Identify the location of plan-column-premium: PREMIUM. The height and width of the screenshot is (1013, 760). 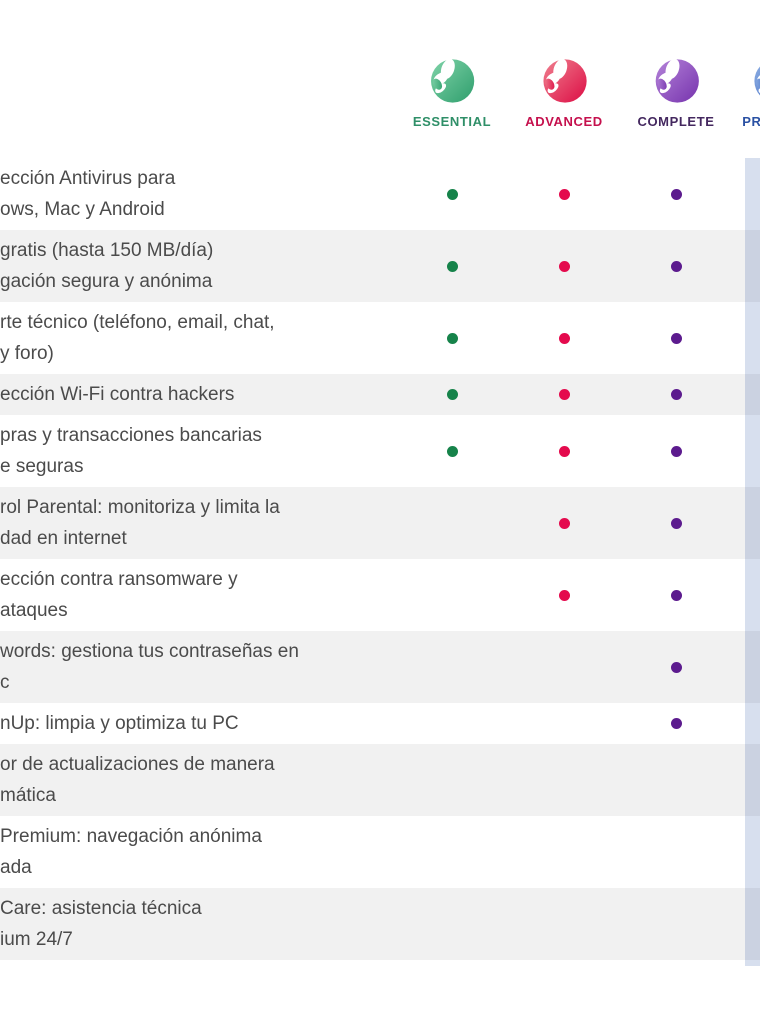
(751, 93).